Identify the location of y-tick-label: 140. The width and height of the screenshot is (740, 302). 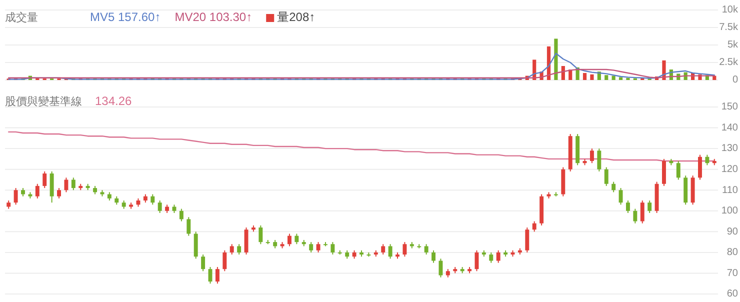
(729, 128).